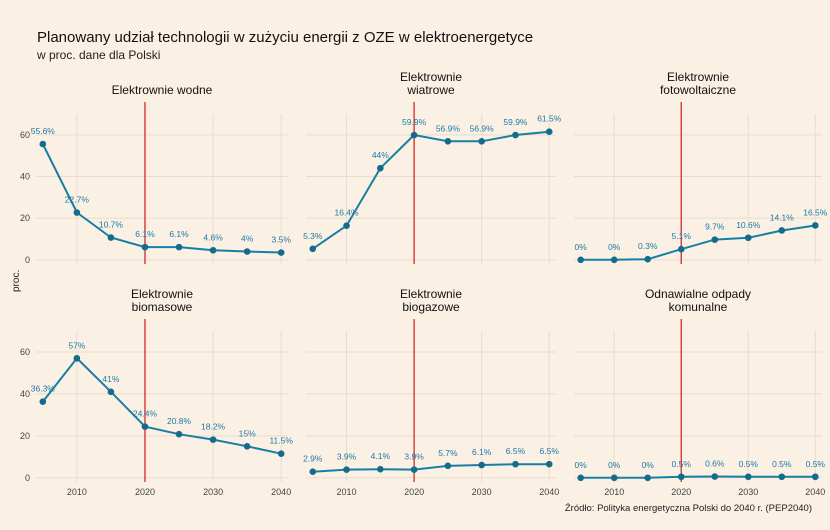  Describe the element at coordinates (27, 260) in the screenshot. I see `y-tick-label: 0` at that location.